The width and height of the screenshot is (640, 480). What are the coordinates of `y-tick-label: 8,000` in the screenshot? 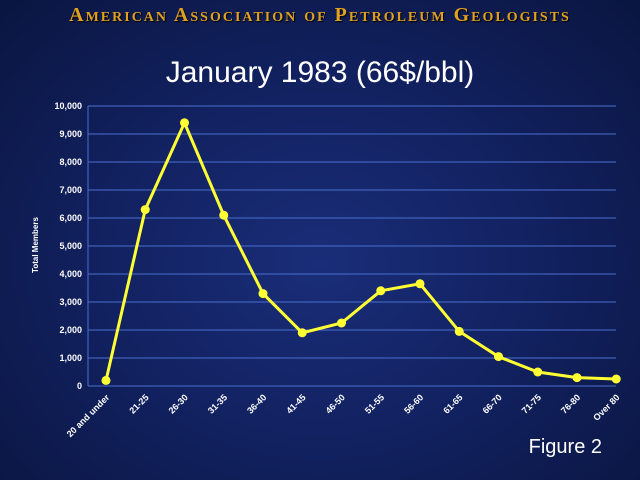 It's located at (70, 162).